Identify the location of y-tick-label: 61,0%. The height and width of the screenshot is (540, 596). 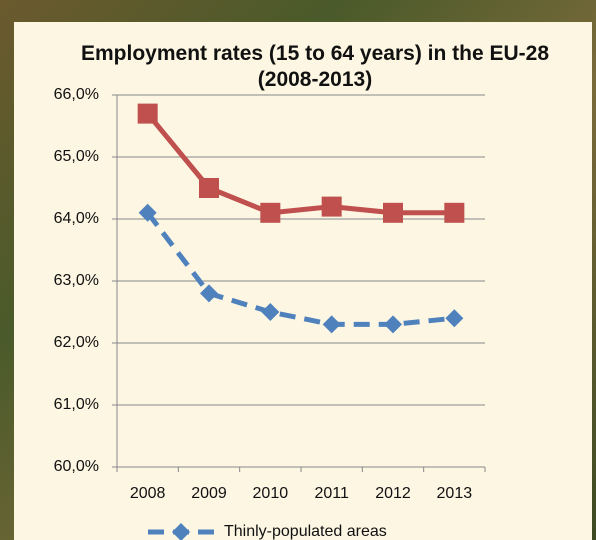
(76, 404).